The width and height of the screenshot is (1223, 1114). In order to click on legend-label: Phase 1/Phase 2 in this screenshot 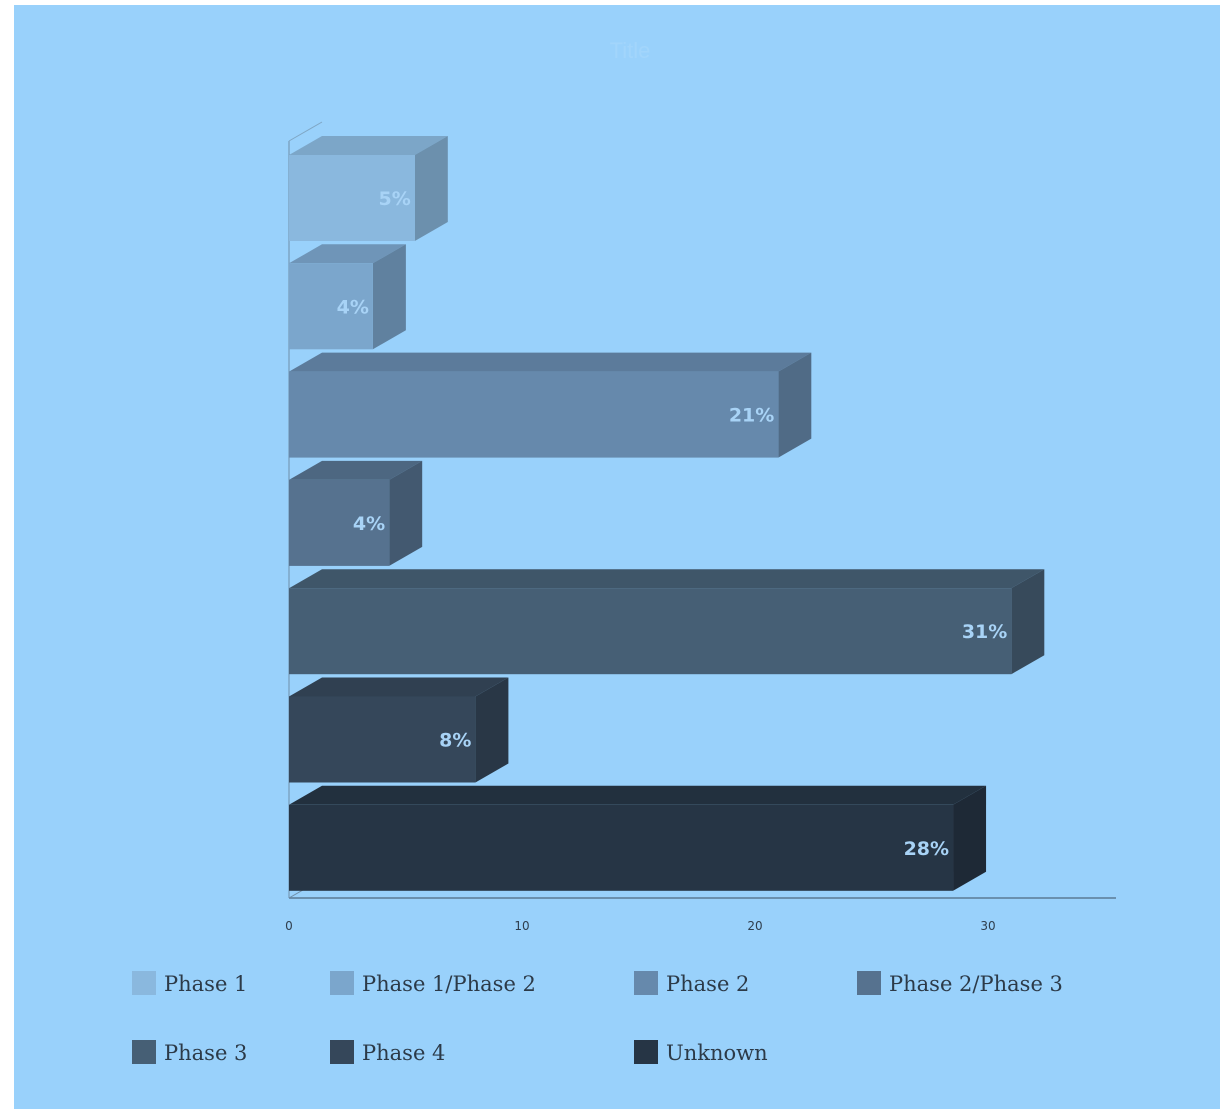, I will do `click(449, 984)`.